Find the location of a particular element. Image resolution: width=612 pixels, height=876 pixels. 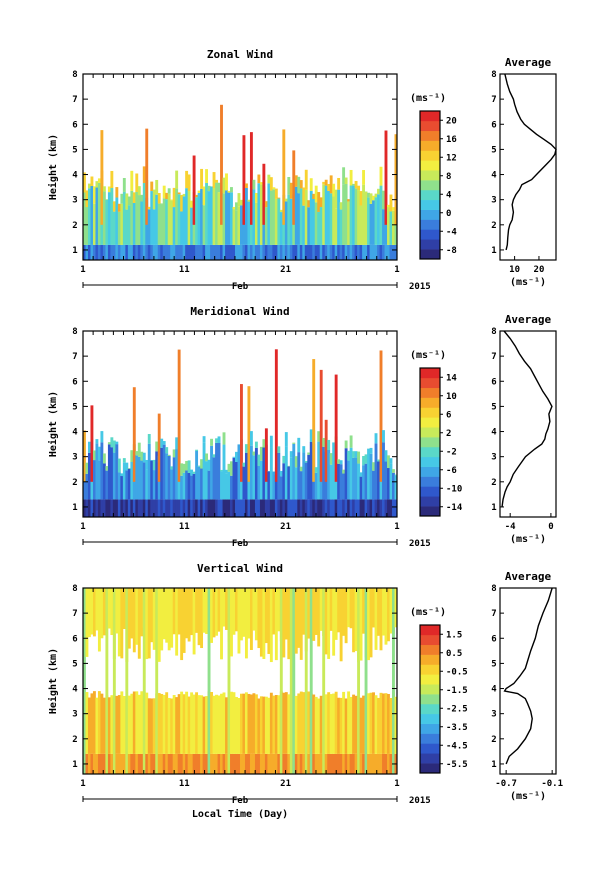

month-label: Feb is located at coordinates (240, 287).